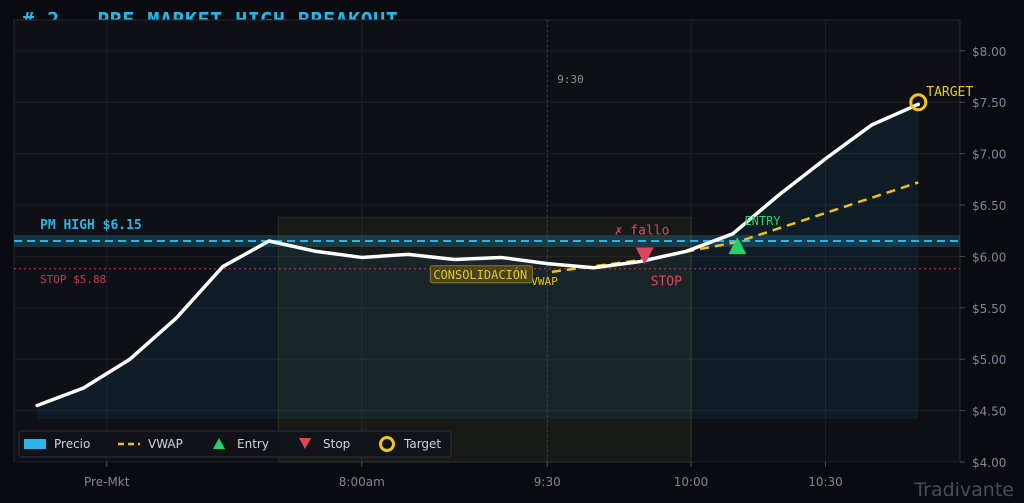  What do you see at coordinates (737, 246) in the screenshot?
I see `entry-marker` at bounding box center [737, 246].